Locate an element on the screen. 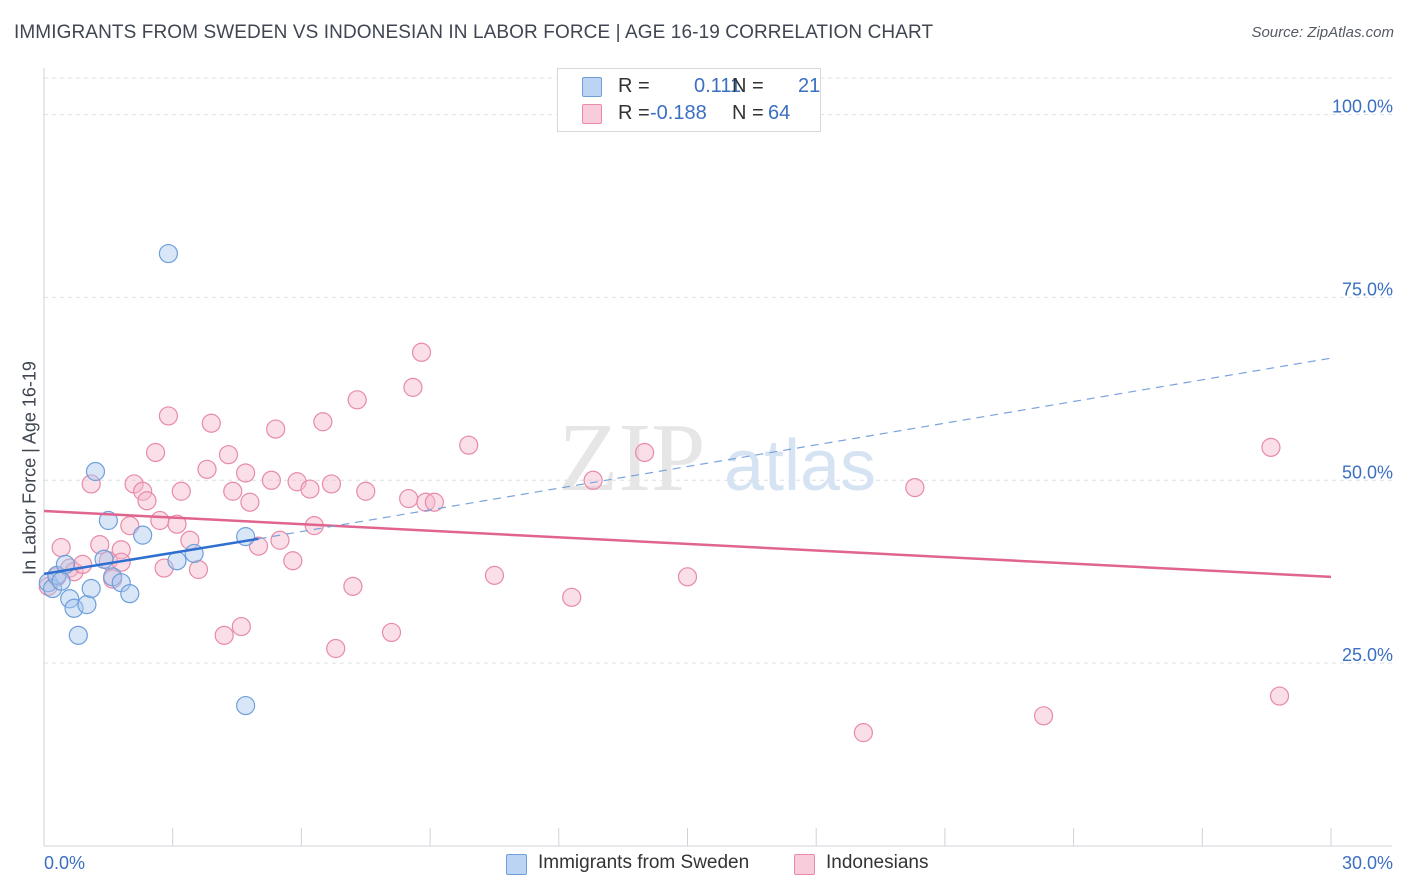 Image resolution: width=1406 pixels, height=892 pixels. legend-r-value-indonesians: -0.188 is located at coordinates (678, 113).